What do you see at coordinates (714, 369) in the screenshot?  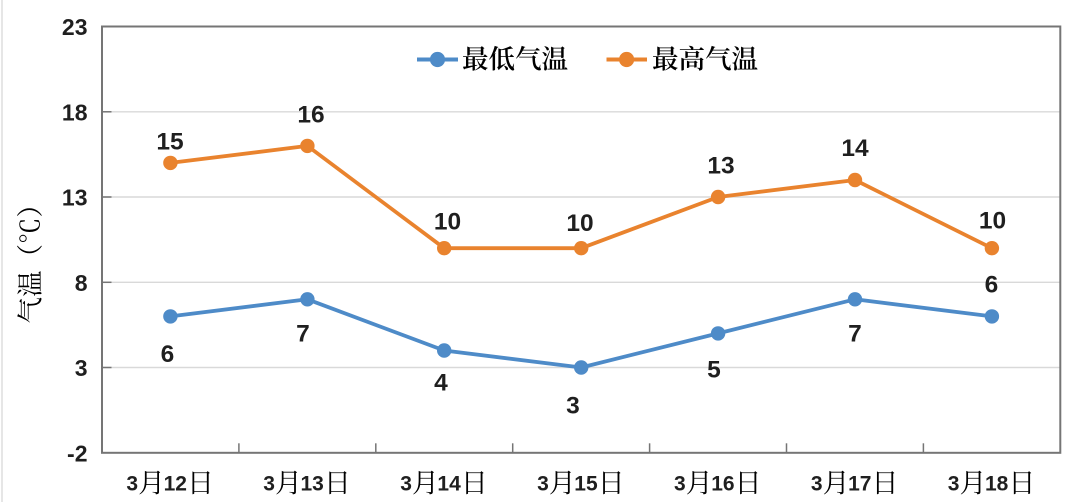 I see `svg-text: 5` at bounding box center [714, 369].